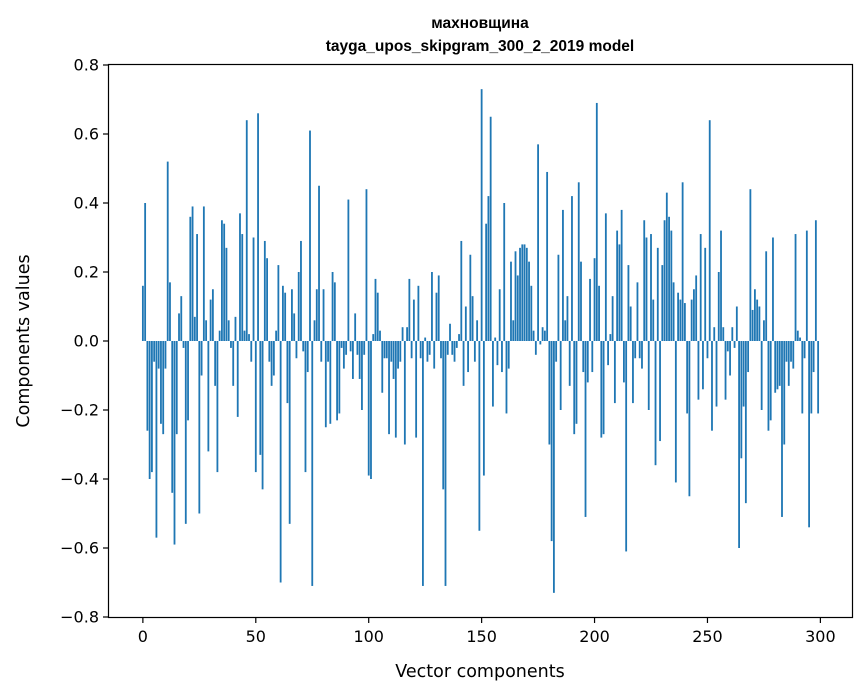  What do you see at coordinates (143, 636) in the screenshot?
I see `x-tick-label: 0` at bounding box center [143, 636].